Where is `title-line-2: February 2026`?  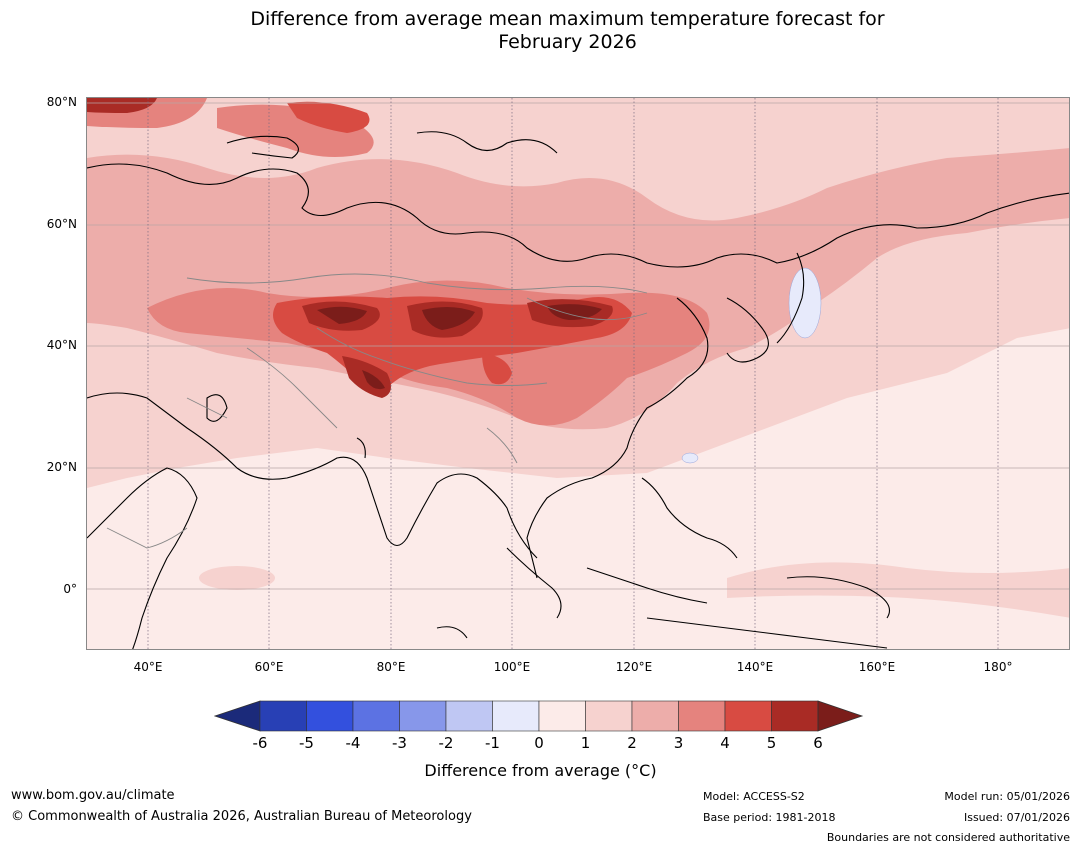
title-line-2: February 2026 is located at coordinates (567, 42).